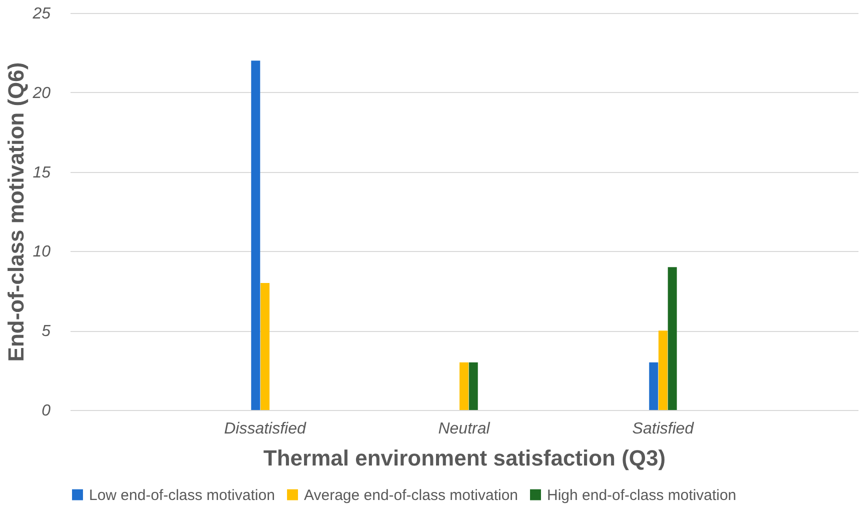  I want to click on y-tick-label: 25, so click(41, 14).